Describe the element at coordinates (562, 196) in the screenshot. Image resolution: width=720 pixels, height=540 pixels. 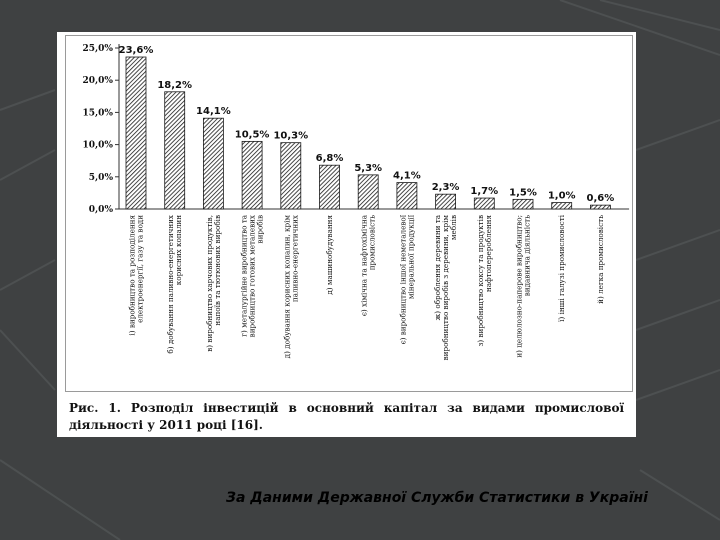
I see `bar-value-label: 1,0%` at that location.